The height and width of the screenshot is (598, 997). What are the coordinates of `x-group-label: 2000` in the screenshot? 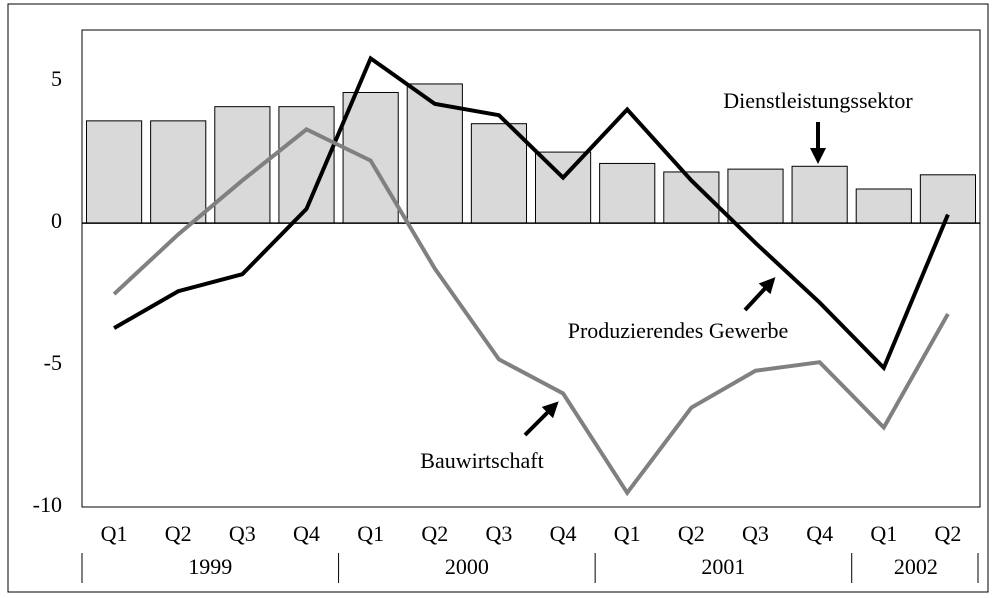 It's located at (467, 566).